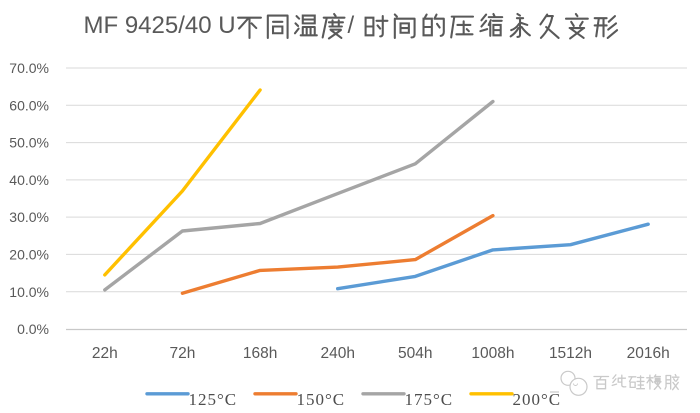 This screenshot has width=700, height=413. What do you see at coordinates (29, 217) in the screenshot?
I see `svg-text: 30.0%` at bounding box center [29, 217].